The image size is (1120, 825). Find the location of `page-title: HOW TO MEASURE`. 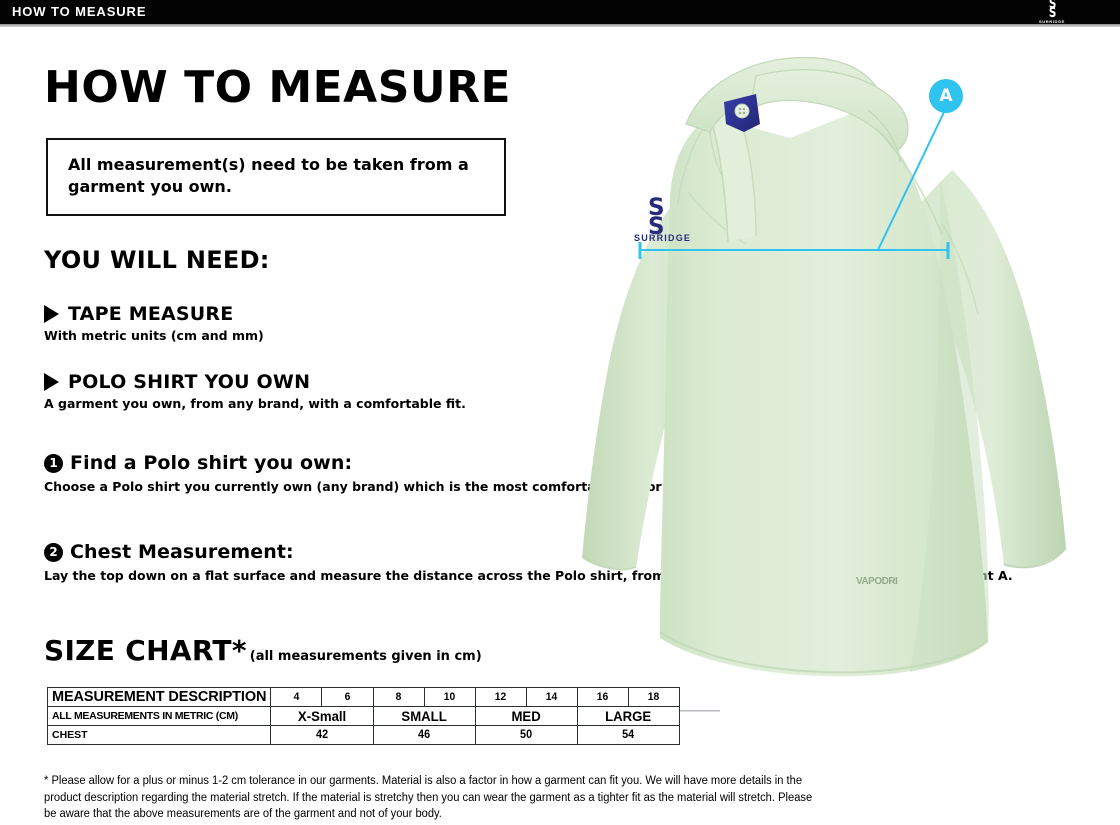

page-title: HOW TO MEASURE is located at coordinates (278, 87).